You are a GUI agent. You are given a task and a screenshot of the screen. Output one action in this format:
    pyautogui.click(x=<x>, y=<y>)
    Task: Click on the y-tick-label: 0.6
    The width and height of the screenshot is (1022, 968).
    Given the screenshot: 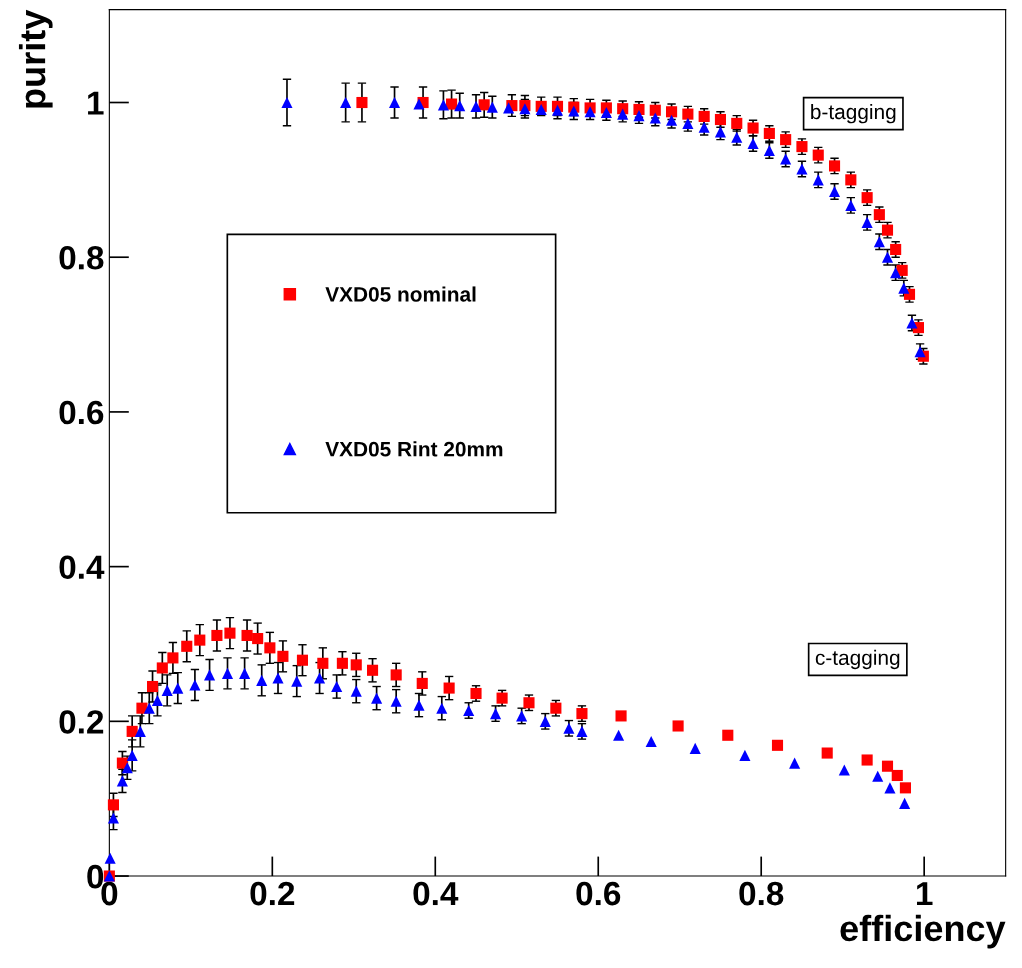 What is the action you would take?
    pyautogui.click(x=81, y=412)
    